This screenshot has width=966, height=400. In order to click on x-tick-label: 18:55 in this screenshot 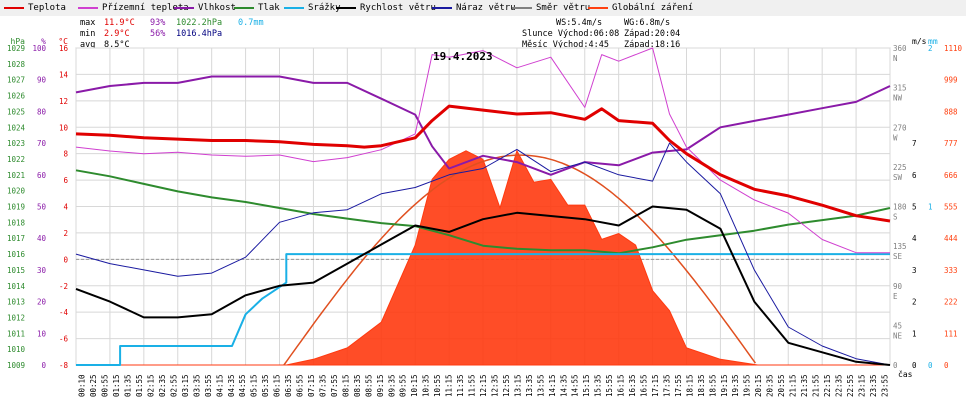, I will do `click(712, 385)`.